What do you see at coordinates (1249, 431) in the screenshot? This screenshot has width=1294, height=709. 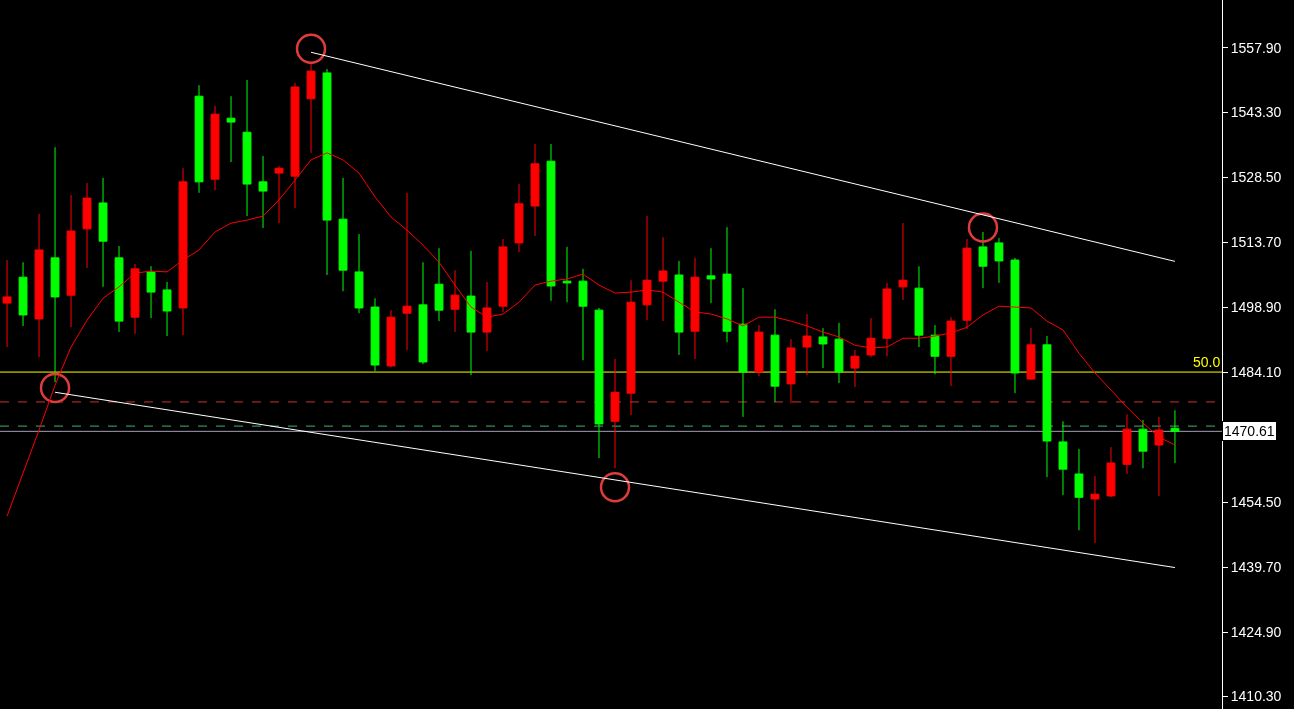 I see `ref-line-label: 1470.61` at bounding box center [1249, 431].